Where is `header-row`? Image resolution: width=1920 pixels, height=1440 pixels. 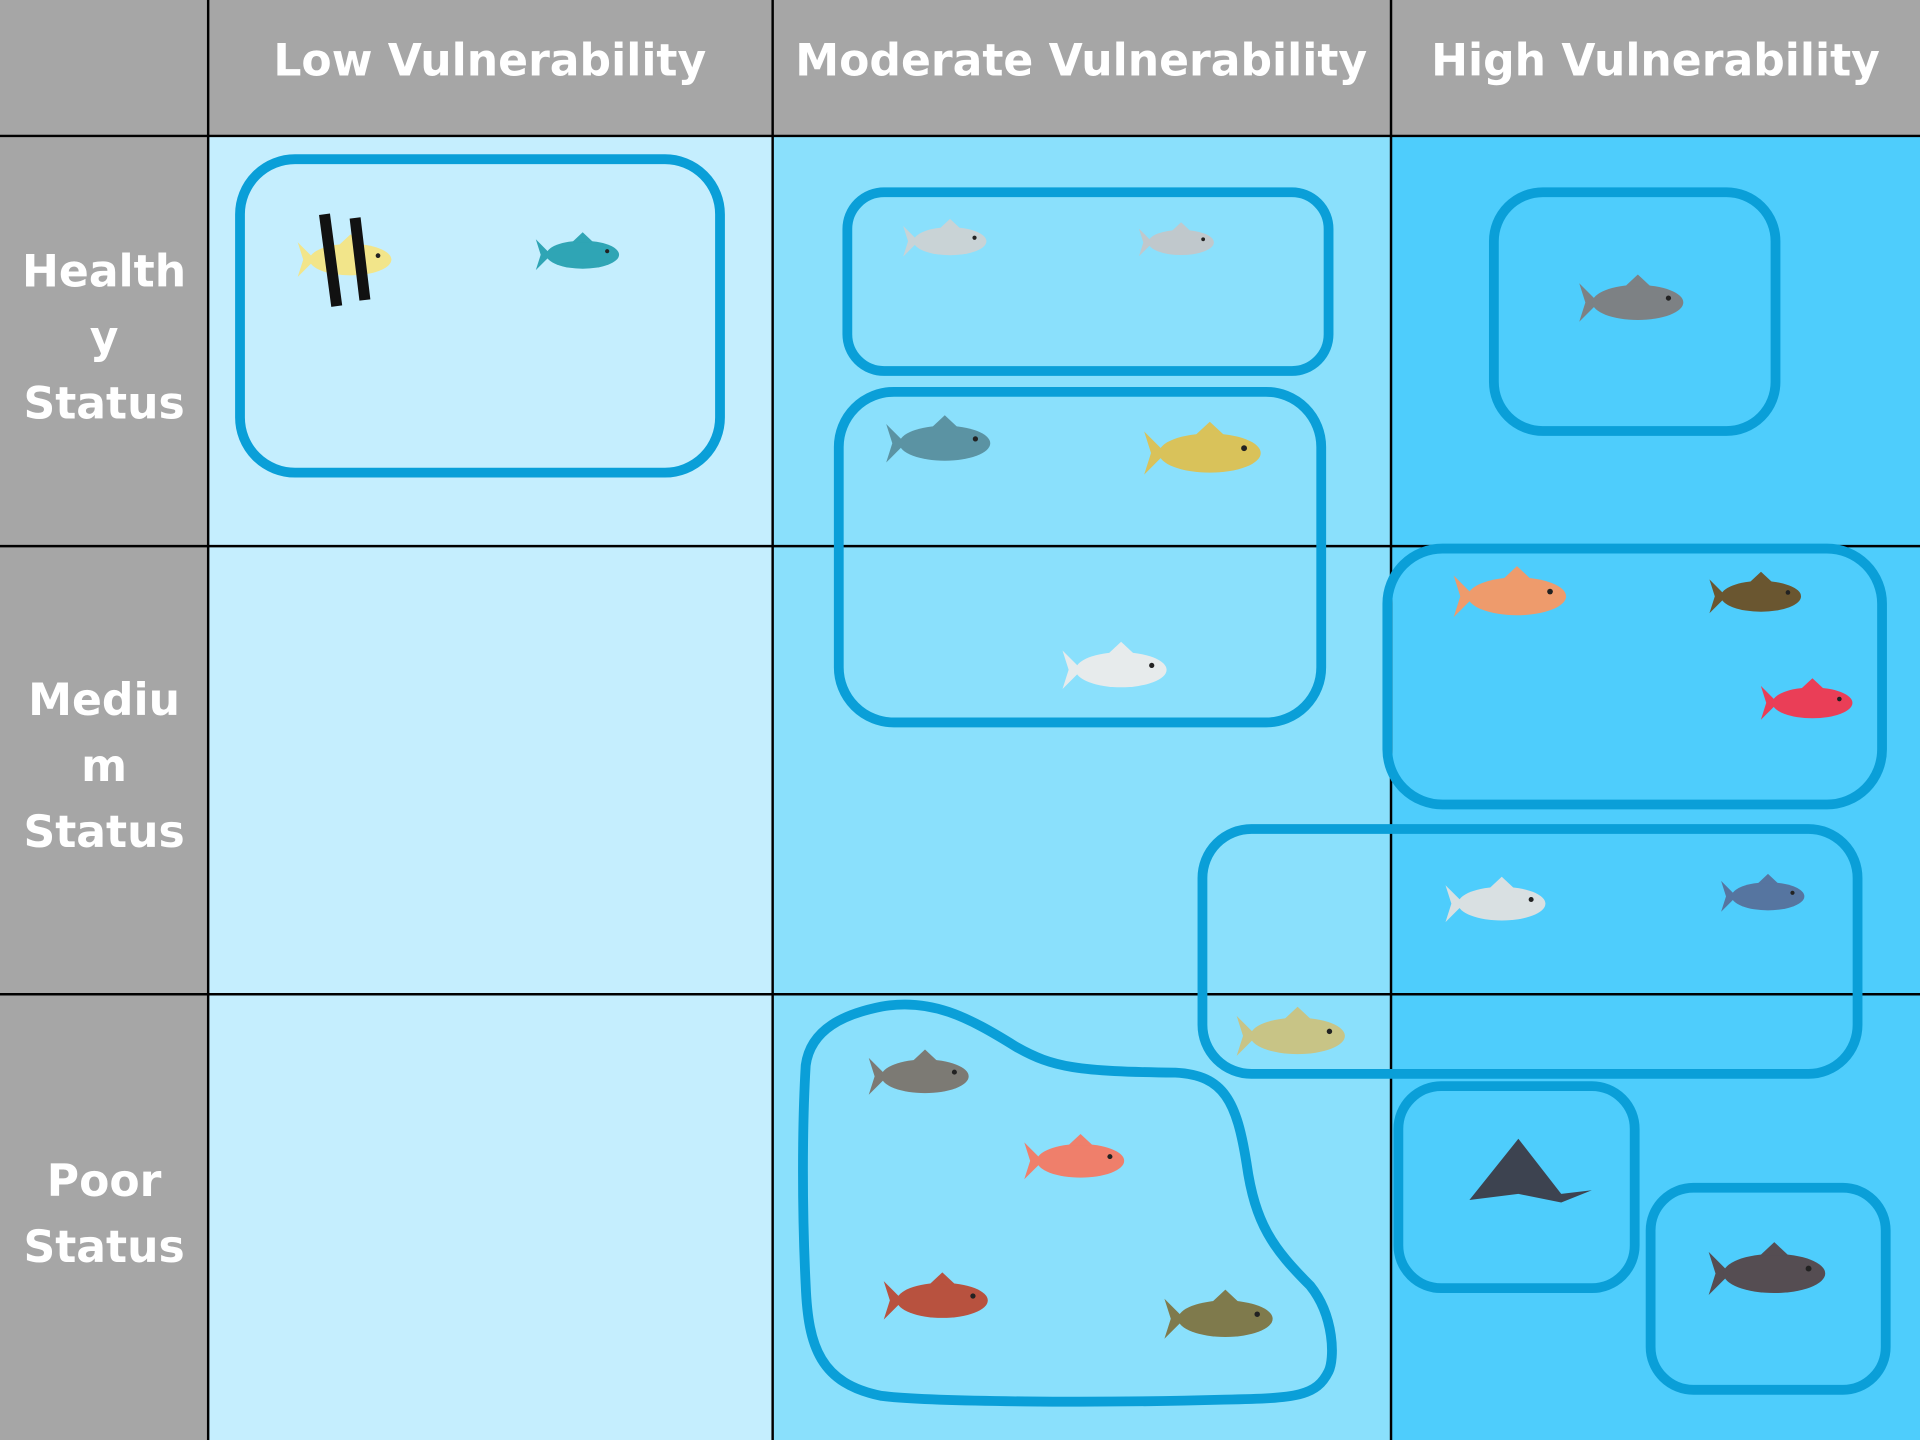 header-row is located at coordinates (960, 68).